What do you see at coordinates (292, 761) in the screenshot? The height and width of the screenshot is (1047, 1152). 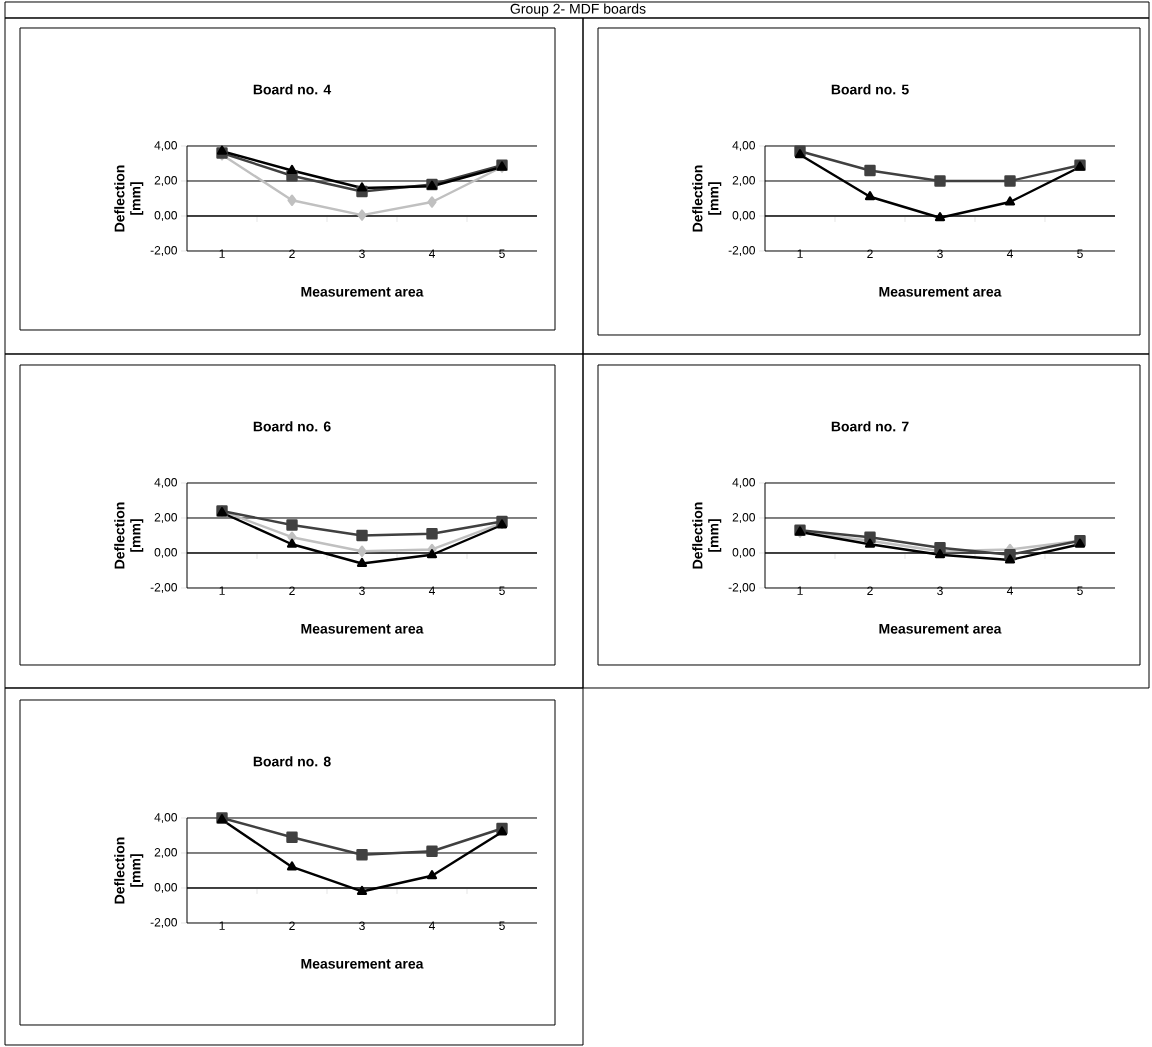 I see `chart-title: Board no. 8` at bounding box center [292, 761].